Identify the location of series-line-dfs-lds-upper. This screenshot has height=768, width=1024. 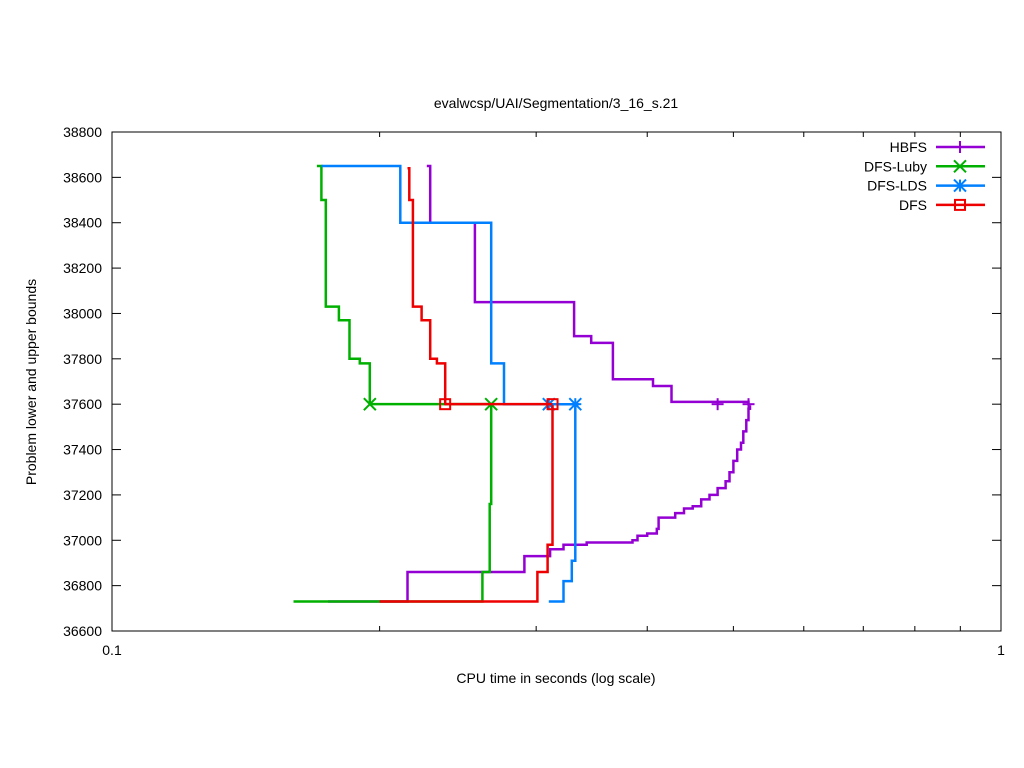
(450, 285).